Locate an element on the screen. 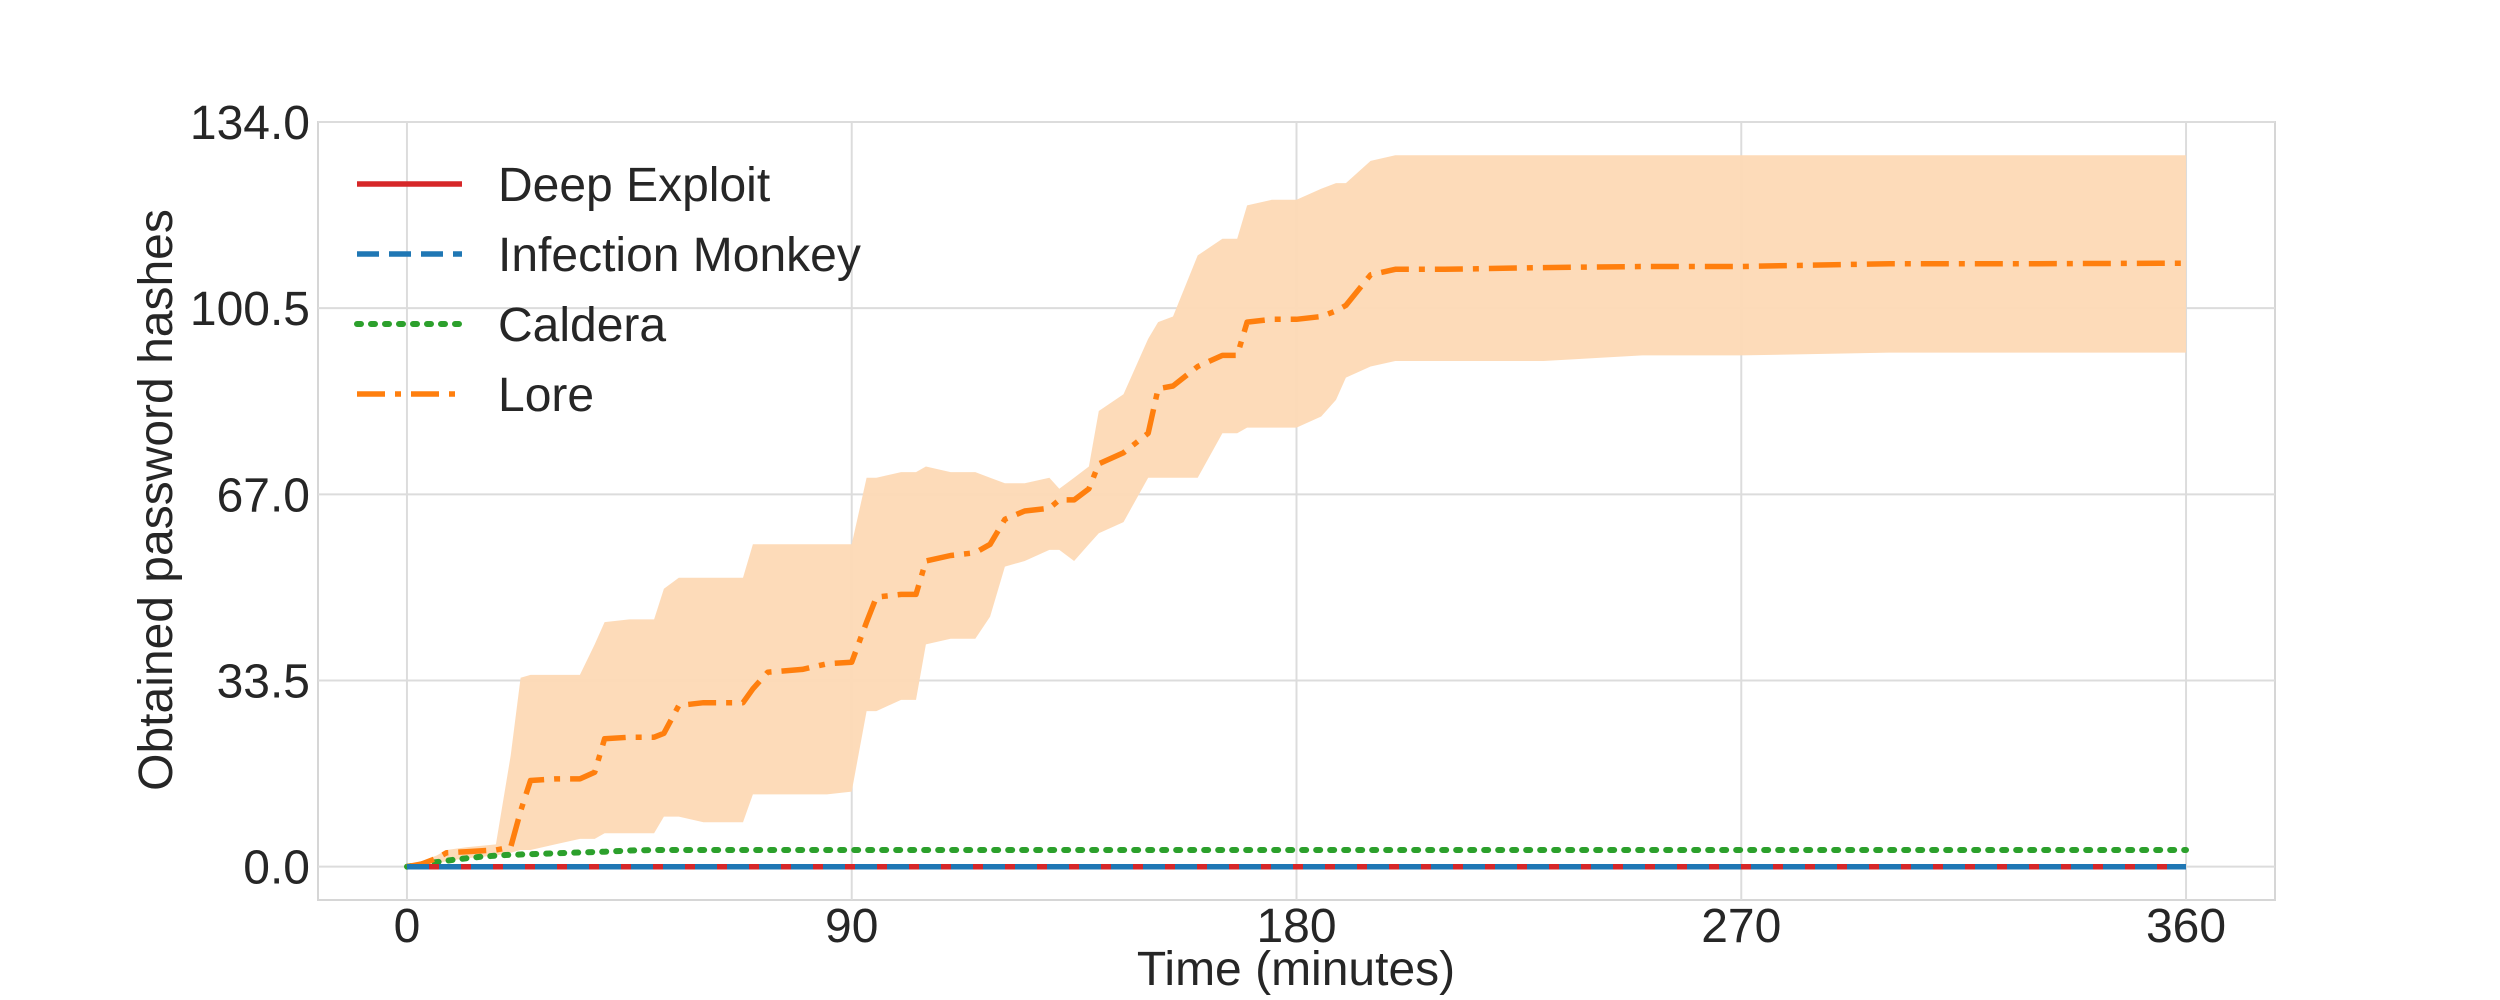  legend-label: Infection Monkey is located at coordinates (679, 255).